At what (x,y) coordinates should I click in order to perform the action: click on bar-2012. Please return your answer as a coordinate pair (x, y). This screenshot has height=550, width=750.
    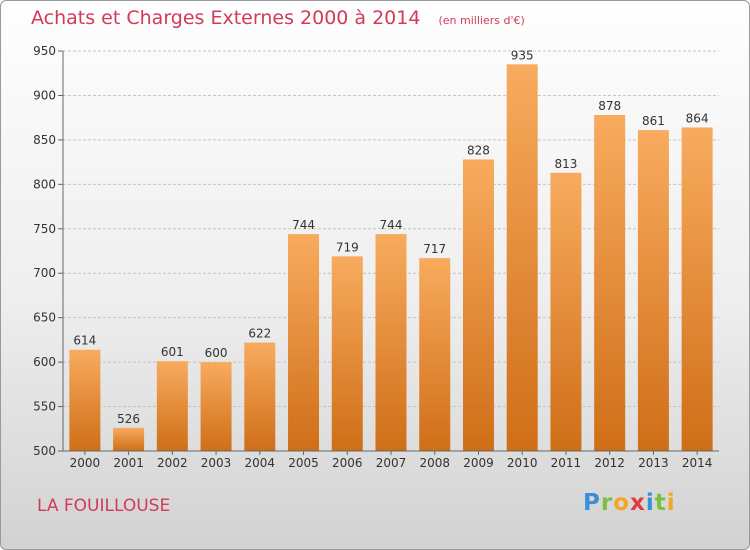
    Looking at the image, I should click on (610, 283).